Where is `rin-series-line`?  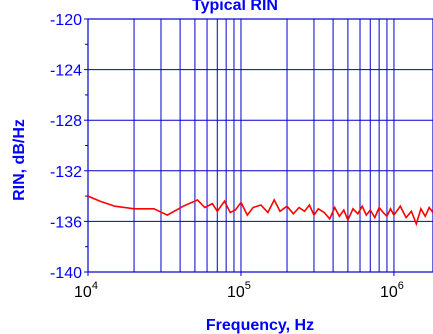 rin-series-line is located at coordinates (260, 211).